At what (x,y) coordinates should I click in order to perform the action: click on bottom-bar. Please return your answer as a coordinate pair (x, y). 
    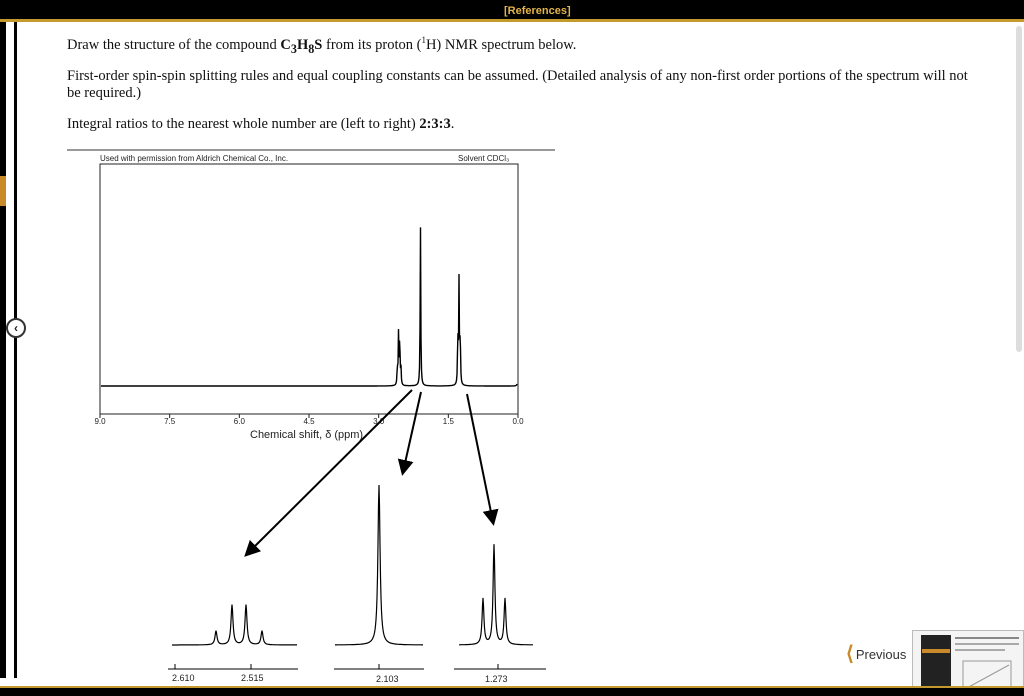
    Looking at the image, I should click on (512, 691).